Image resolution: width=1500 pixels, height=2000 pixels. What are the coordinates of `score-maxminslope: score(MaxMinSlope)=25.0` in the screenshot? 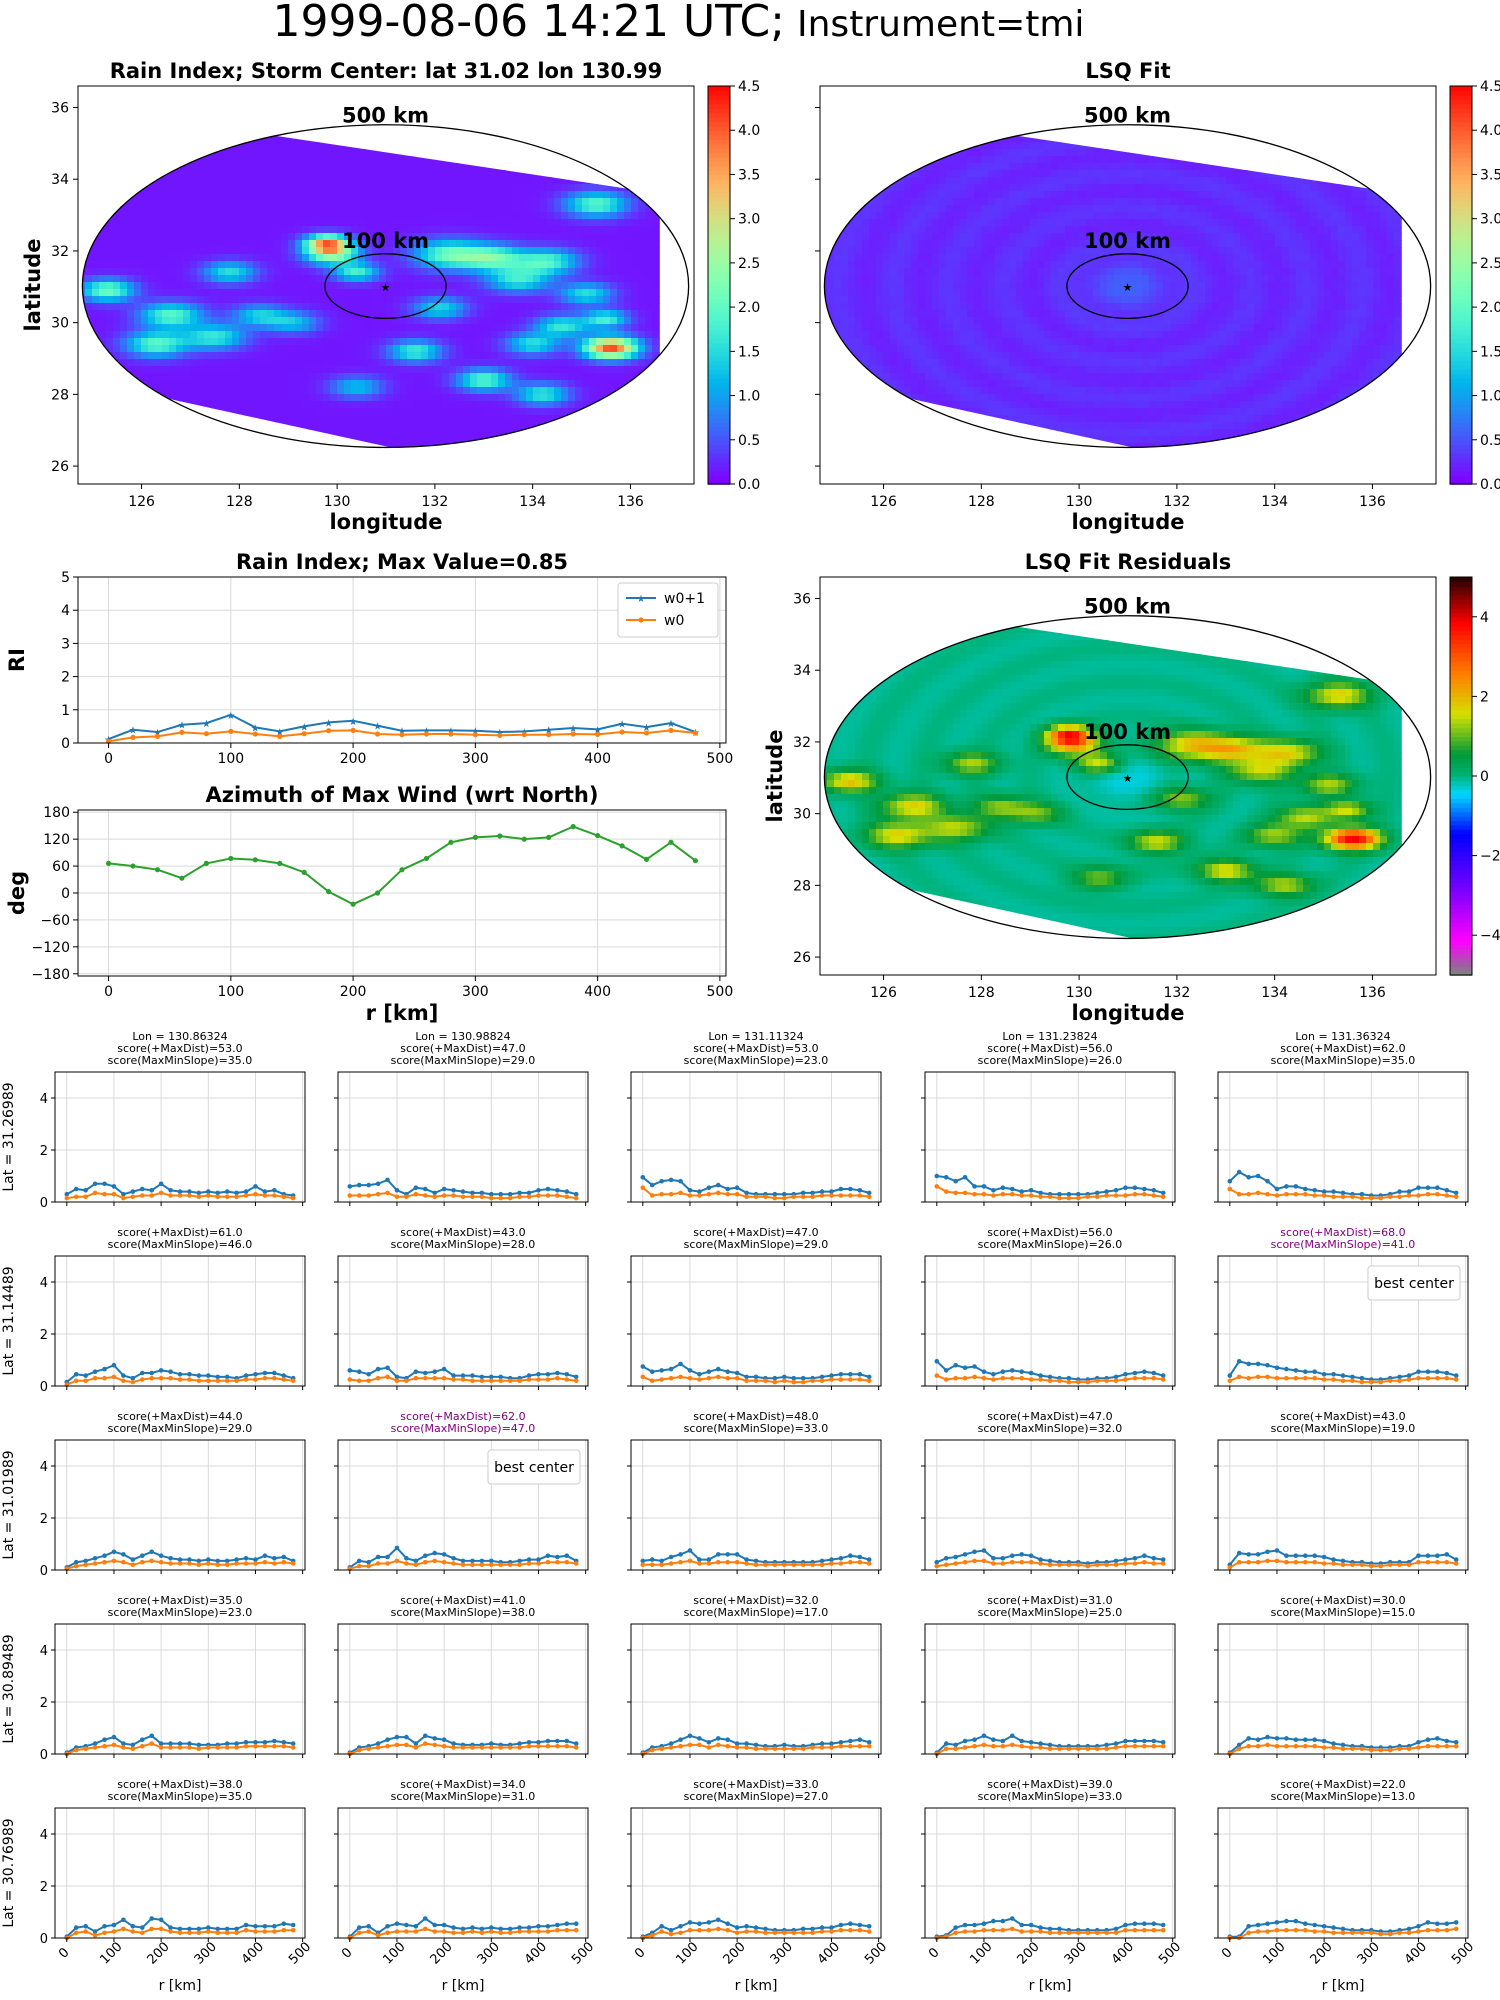 It's located at (1050, 1612).